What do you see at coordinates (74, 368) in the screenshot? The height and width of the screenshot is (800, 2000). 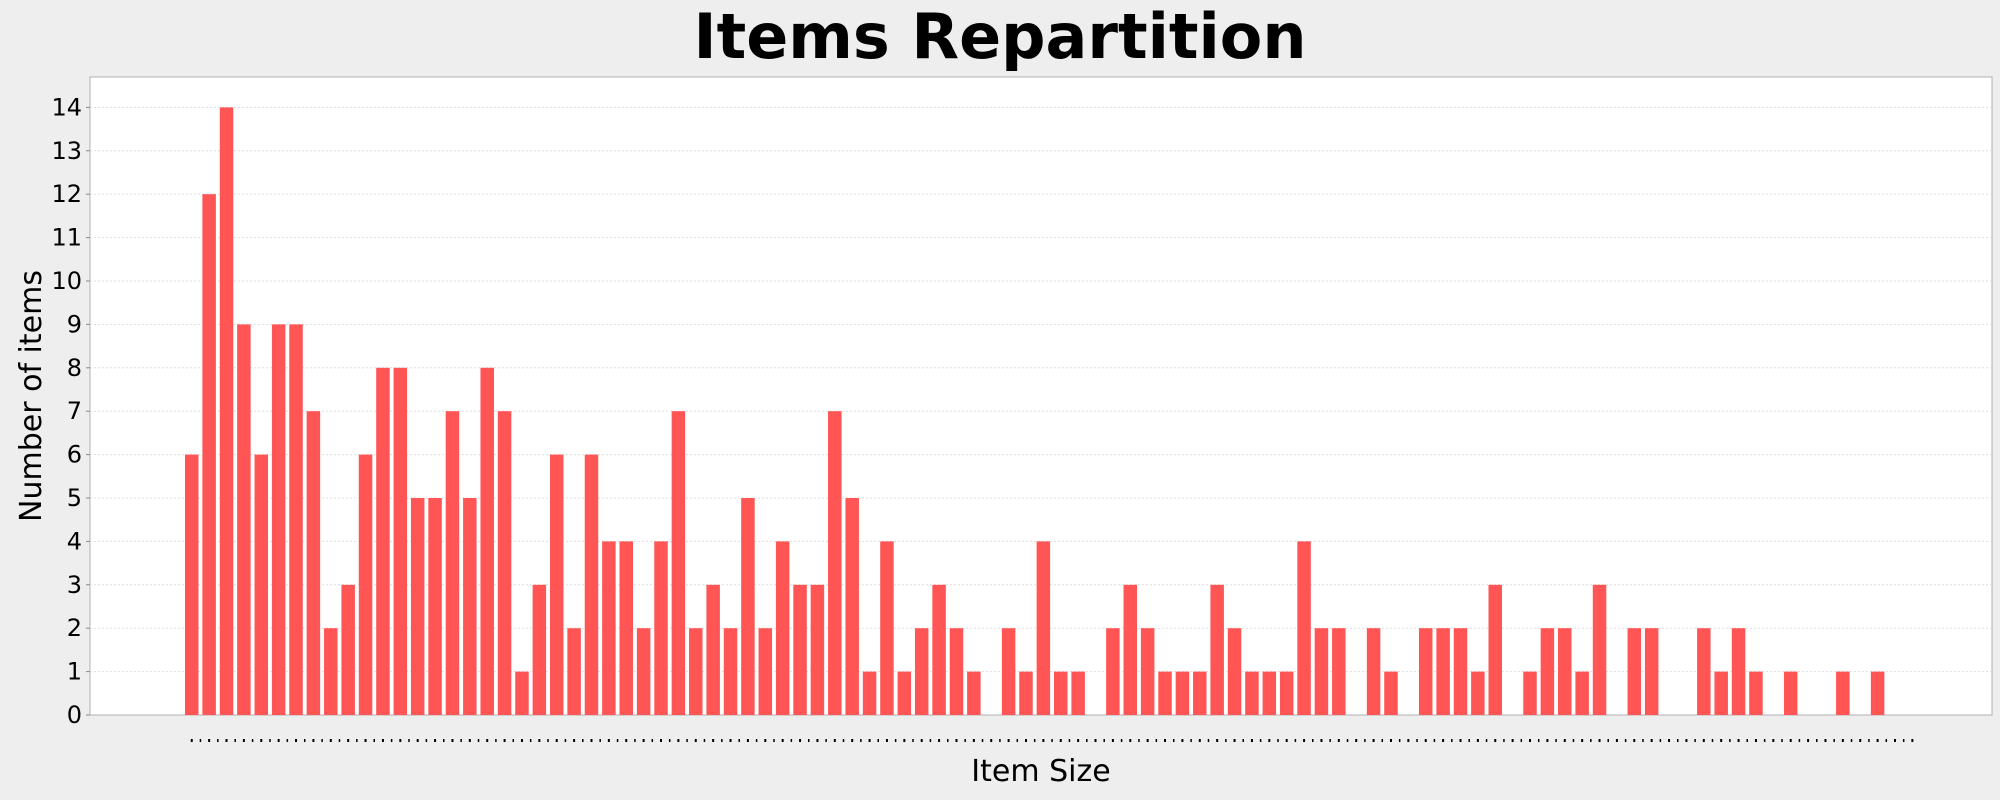 I see `y-tick-label: 8` at bounding box center [74, 368].